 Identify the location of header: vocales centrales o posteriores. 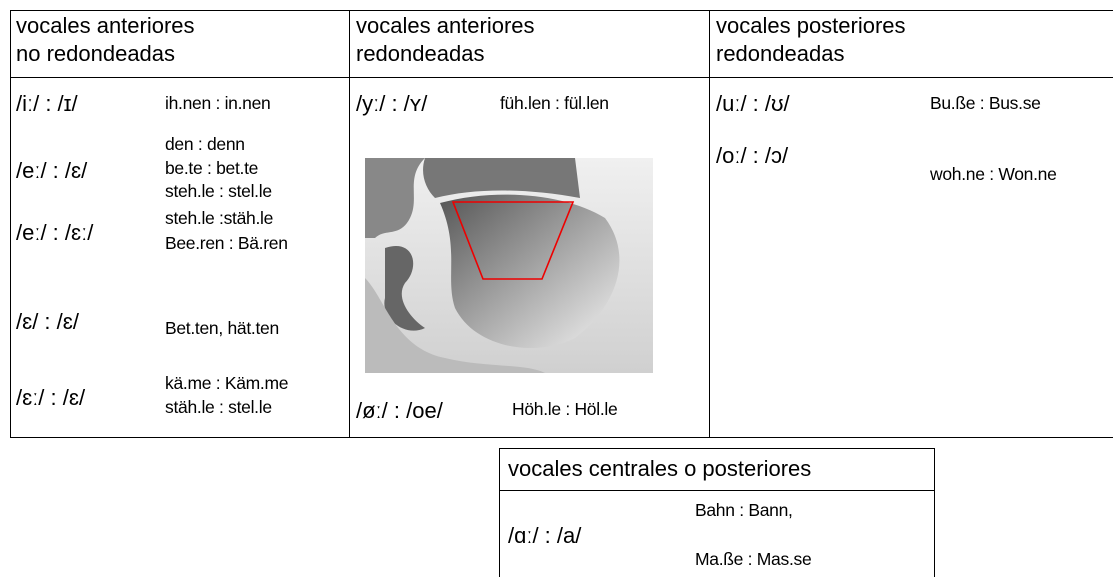
(660, 468).